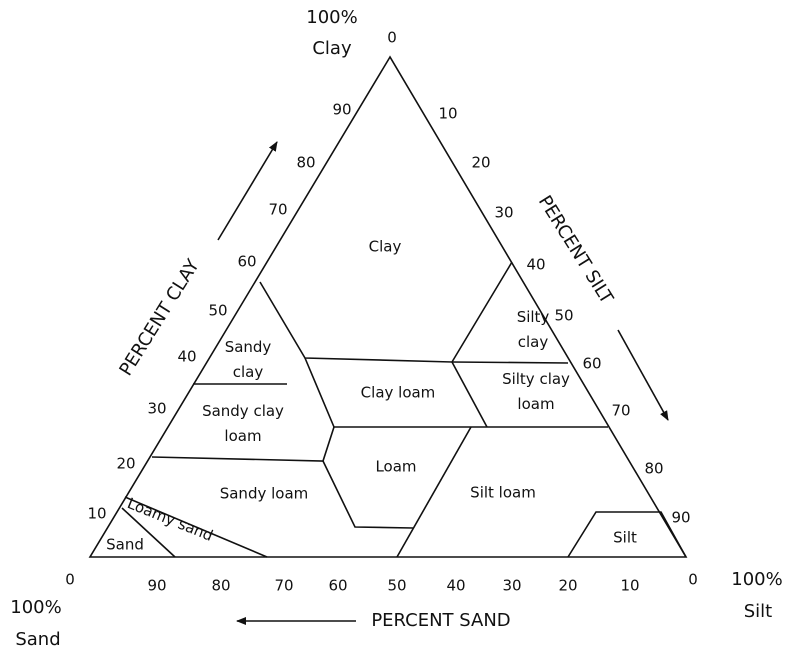 This screenshot has width=793, height=653. What do you see at coordinates (248, 347) in the screenshot?
I see `region-label: Sandy` at bounding box center [248, 347].